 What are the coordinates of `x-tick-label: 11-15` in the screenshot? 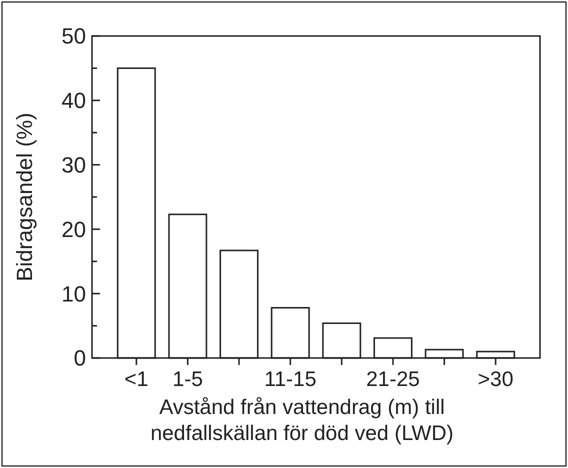 It's located at (290, 379).